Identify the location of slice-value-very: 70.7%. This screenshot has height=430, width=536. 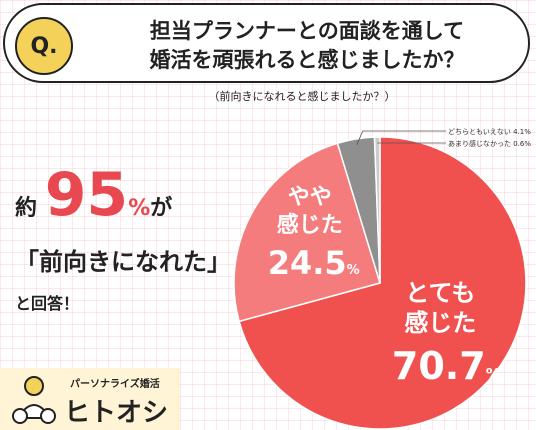
(446, 366).